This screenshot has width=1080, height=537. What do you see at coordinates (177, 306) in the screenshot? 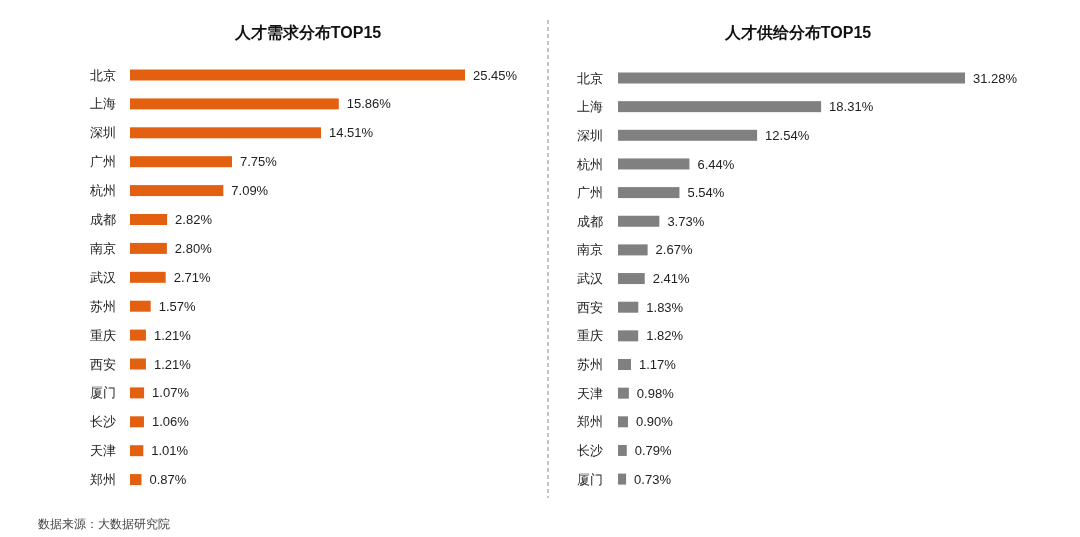
I see `data-label: 1.57%` at bounding box center [177, 306].